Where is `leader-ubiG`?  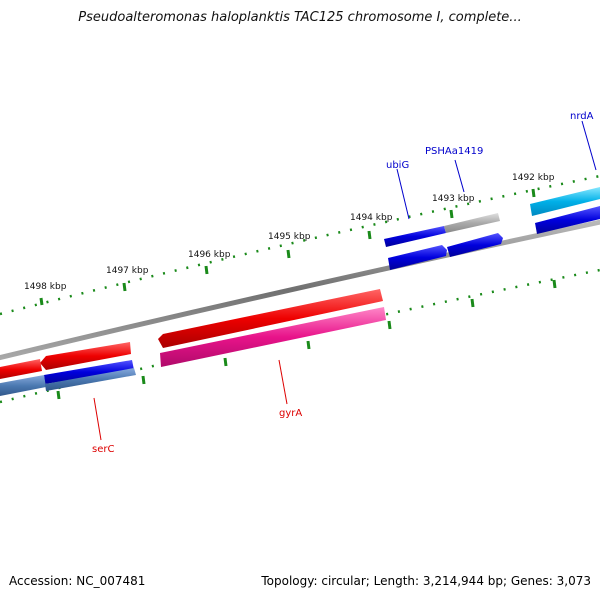
leader-ubiG is located at coordinates (403, 194).